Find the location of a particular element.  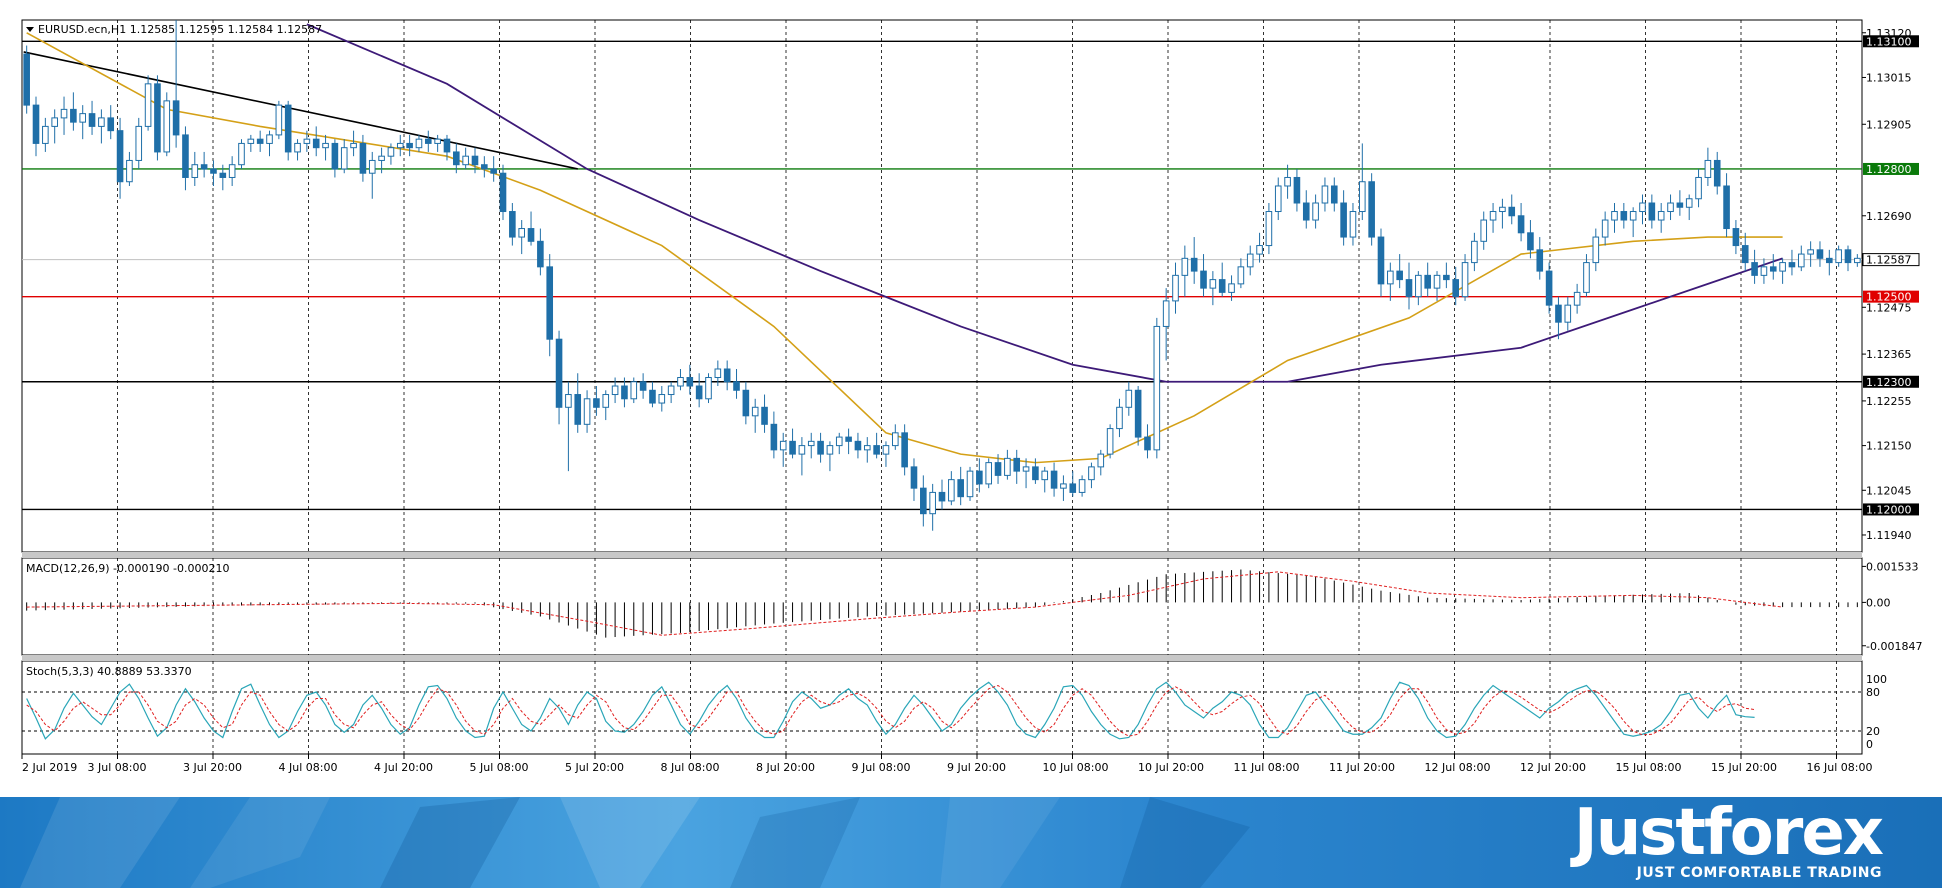

y-tick-label: 1.13015 is located at coordinates (1889, 77).